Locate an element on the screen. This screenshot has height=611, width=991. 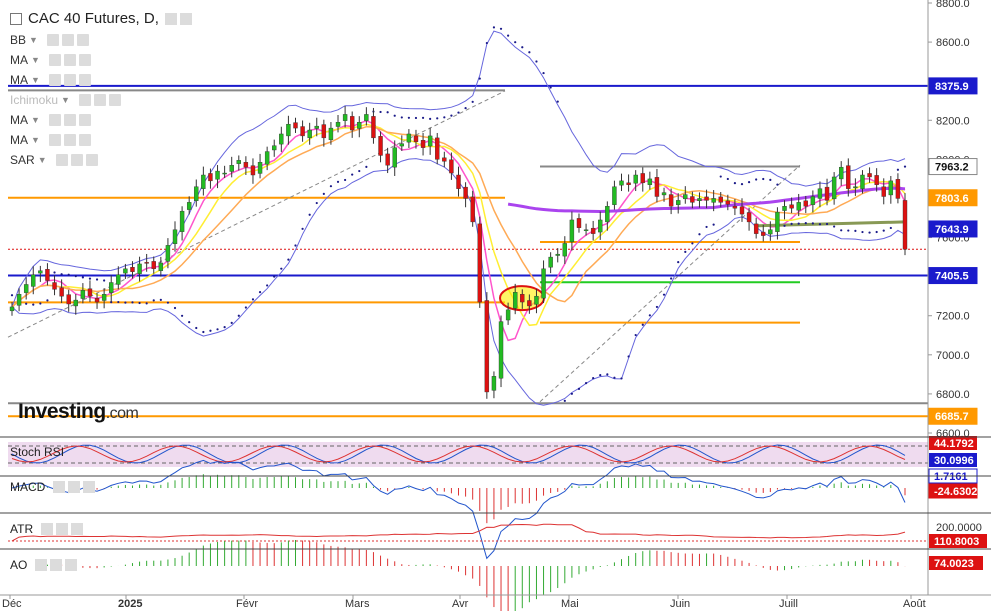
legend-sar: SAR ▼ is located at coordinates (54, 160).